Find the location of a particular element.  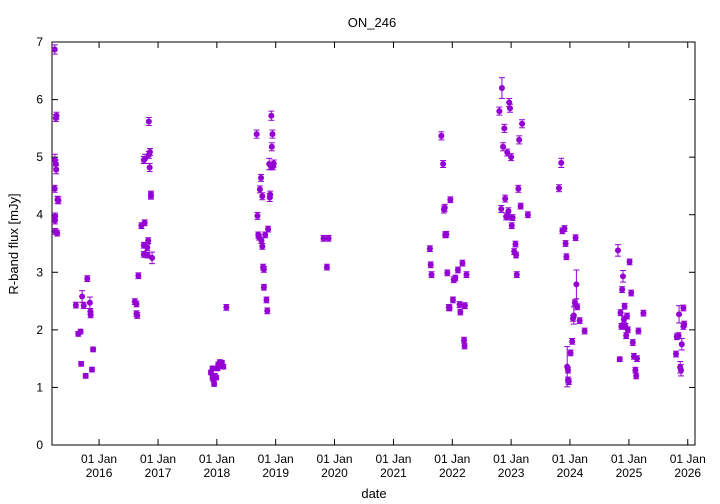

y-tick-label: 1 is located at coordinates (39, 387).